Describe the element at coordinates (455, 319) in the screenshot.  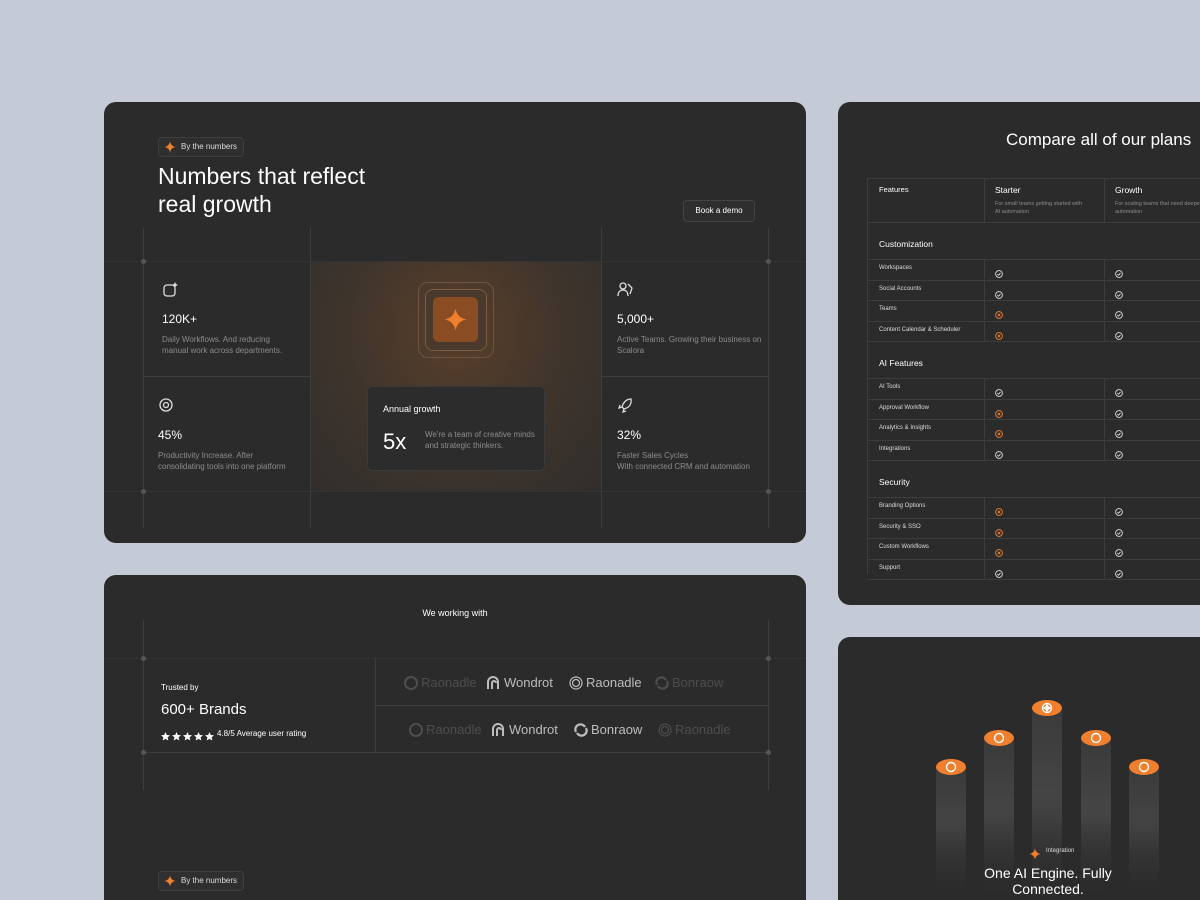
I see `icon-tile` at that location.